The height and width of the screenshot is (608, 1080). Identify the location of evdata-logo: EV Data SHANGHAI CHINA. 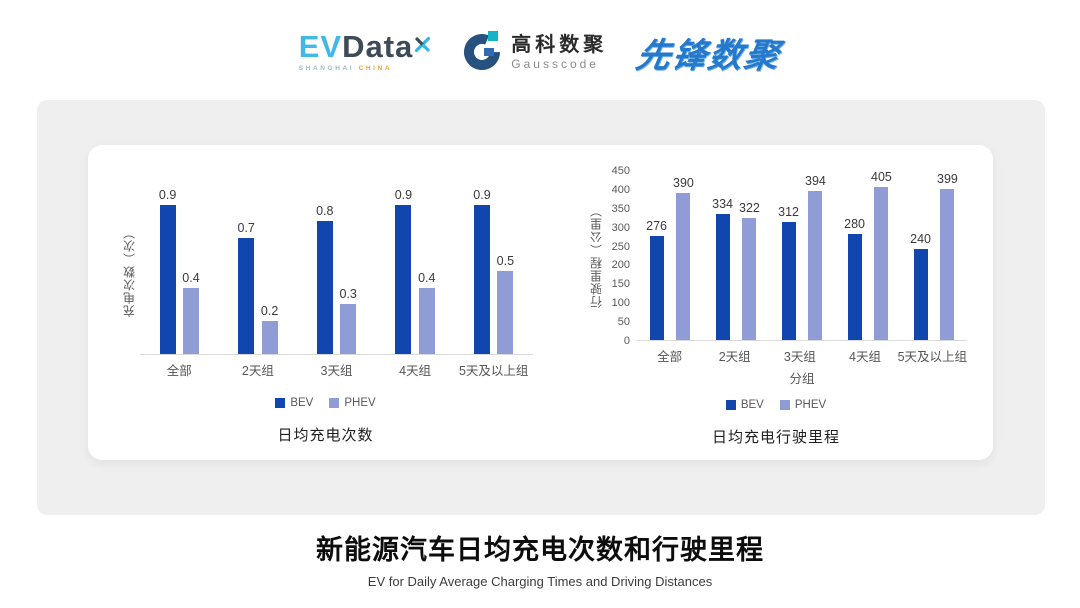
(365, 52).